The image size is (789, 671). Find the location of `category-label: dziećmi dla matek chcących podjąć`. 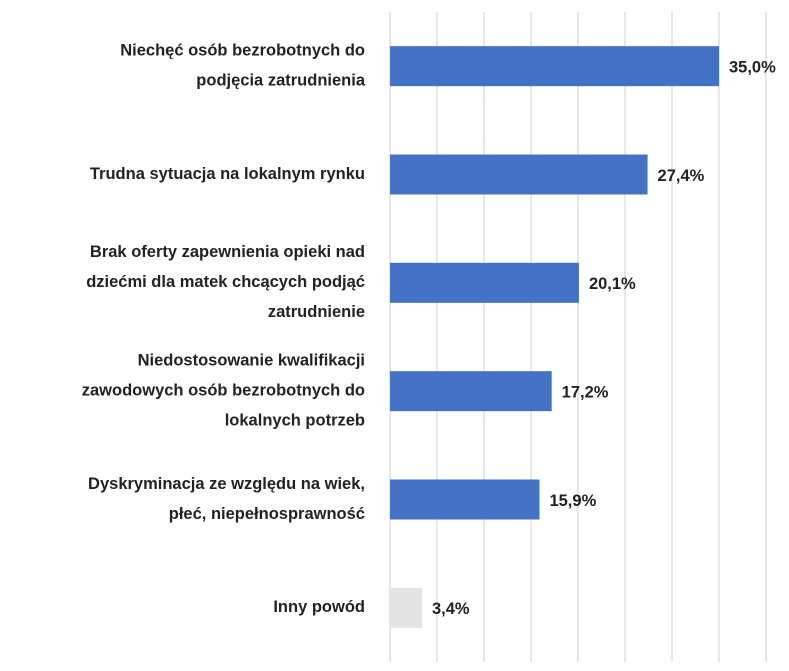

category-label: dziećmi dla matek chcących podjąć is located at coordinates (225, 282).